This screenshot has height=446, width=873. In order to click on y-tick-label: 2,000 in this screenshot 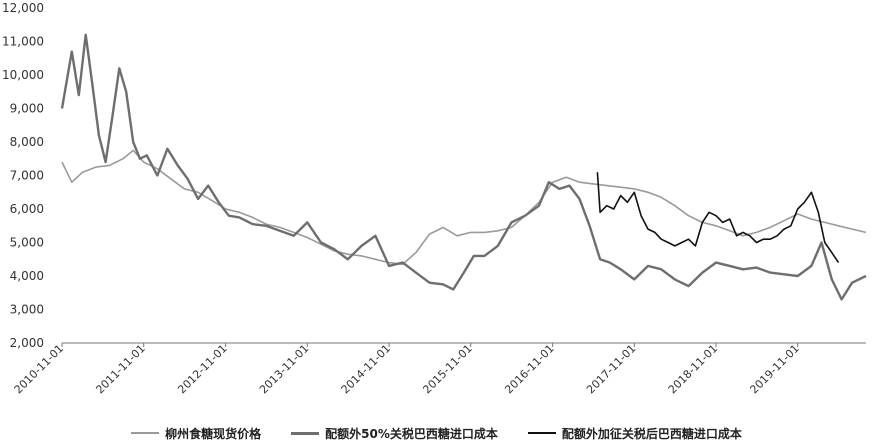, I will do `click(27, 343)`.